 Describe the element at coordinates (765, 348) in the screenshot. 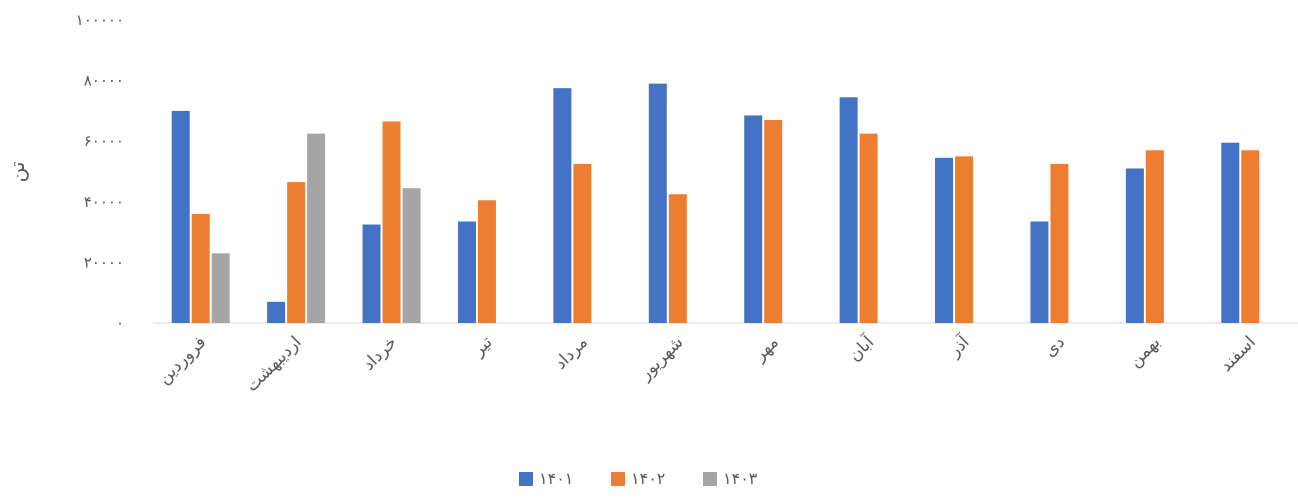

I see `x-tick-label: مهر` at that location.